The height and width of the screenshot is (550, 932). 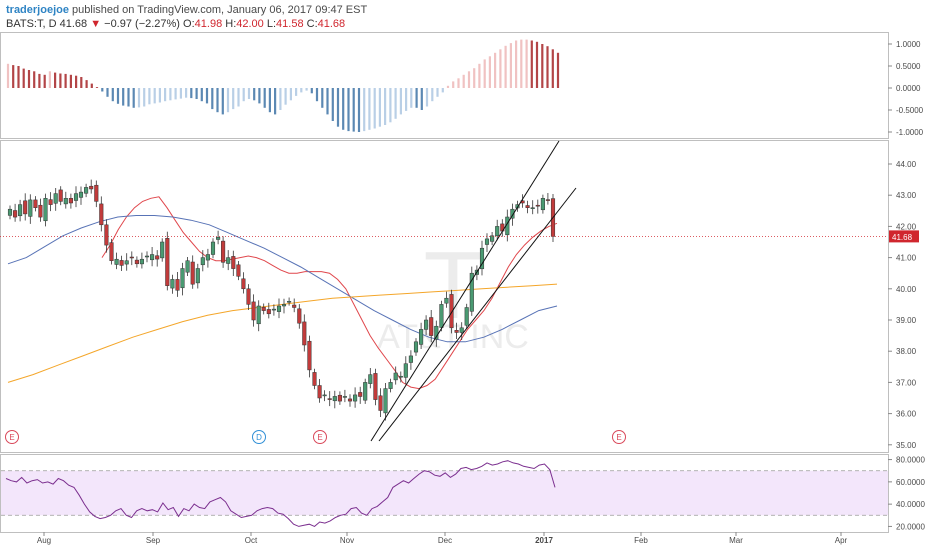 I want to click on rsi-tick-label: 20.0000, so click(x=910, y=526).